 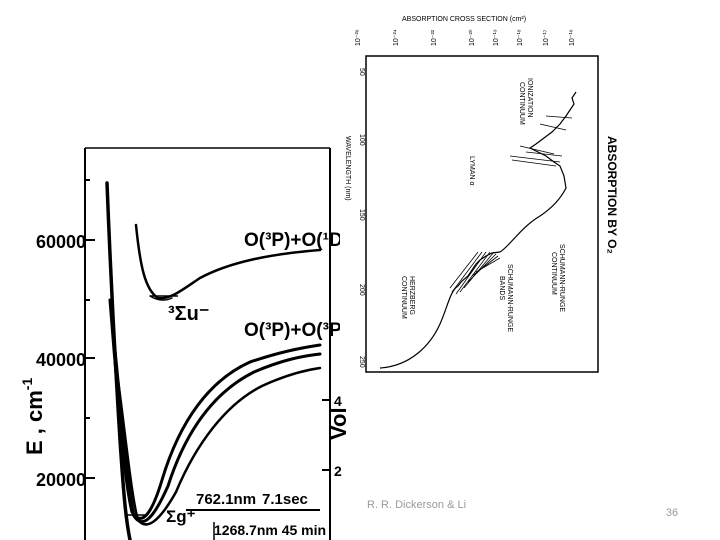 What do you see at coordinates (553, 273) in the screenshot?
I see `schumann-continuum-label-2: CONTINUUM` at bounding box center [553, 273].